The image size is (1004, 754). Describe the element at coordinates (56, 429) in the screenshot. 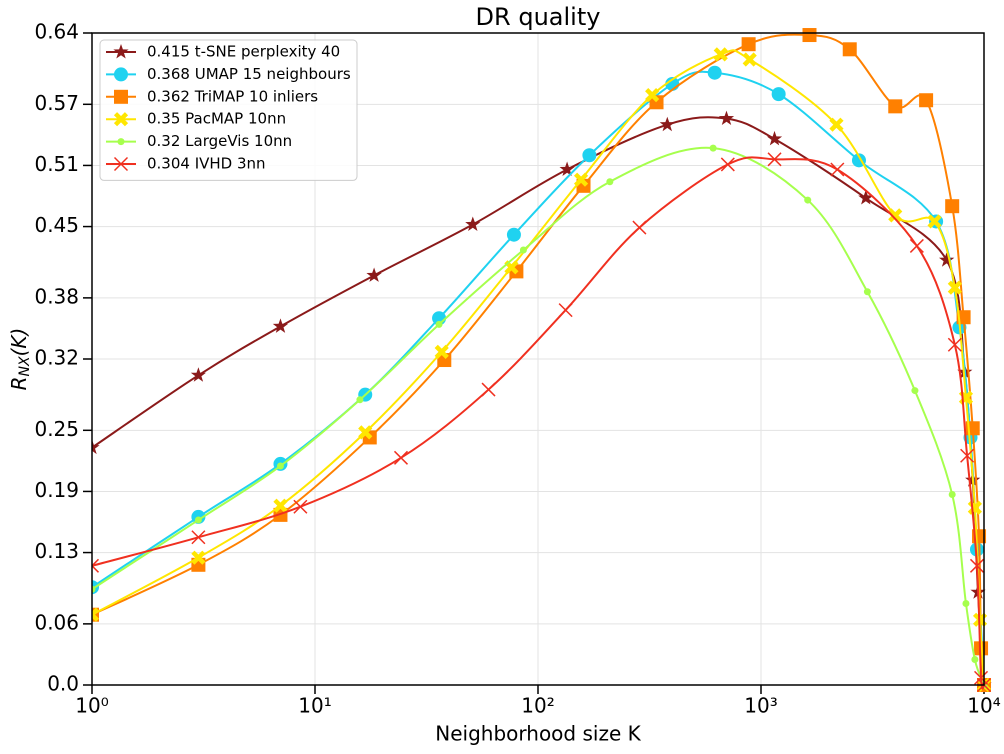

I see `y-tick-label: 0.25` at that location.